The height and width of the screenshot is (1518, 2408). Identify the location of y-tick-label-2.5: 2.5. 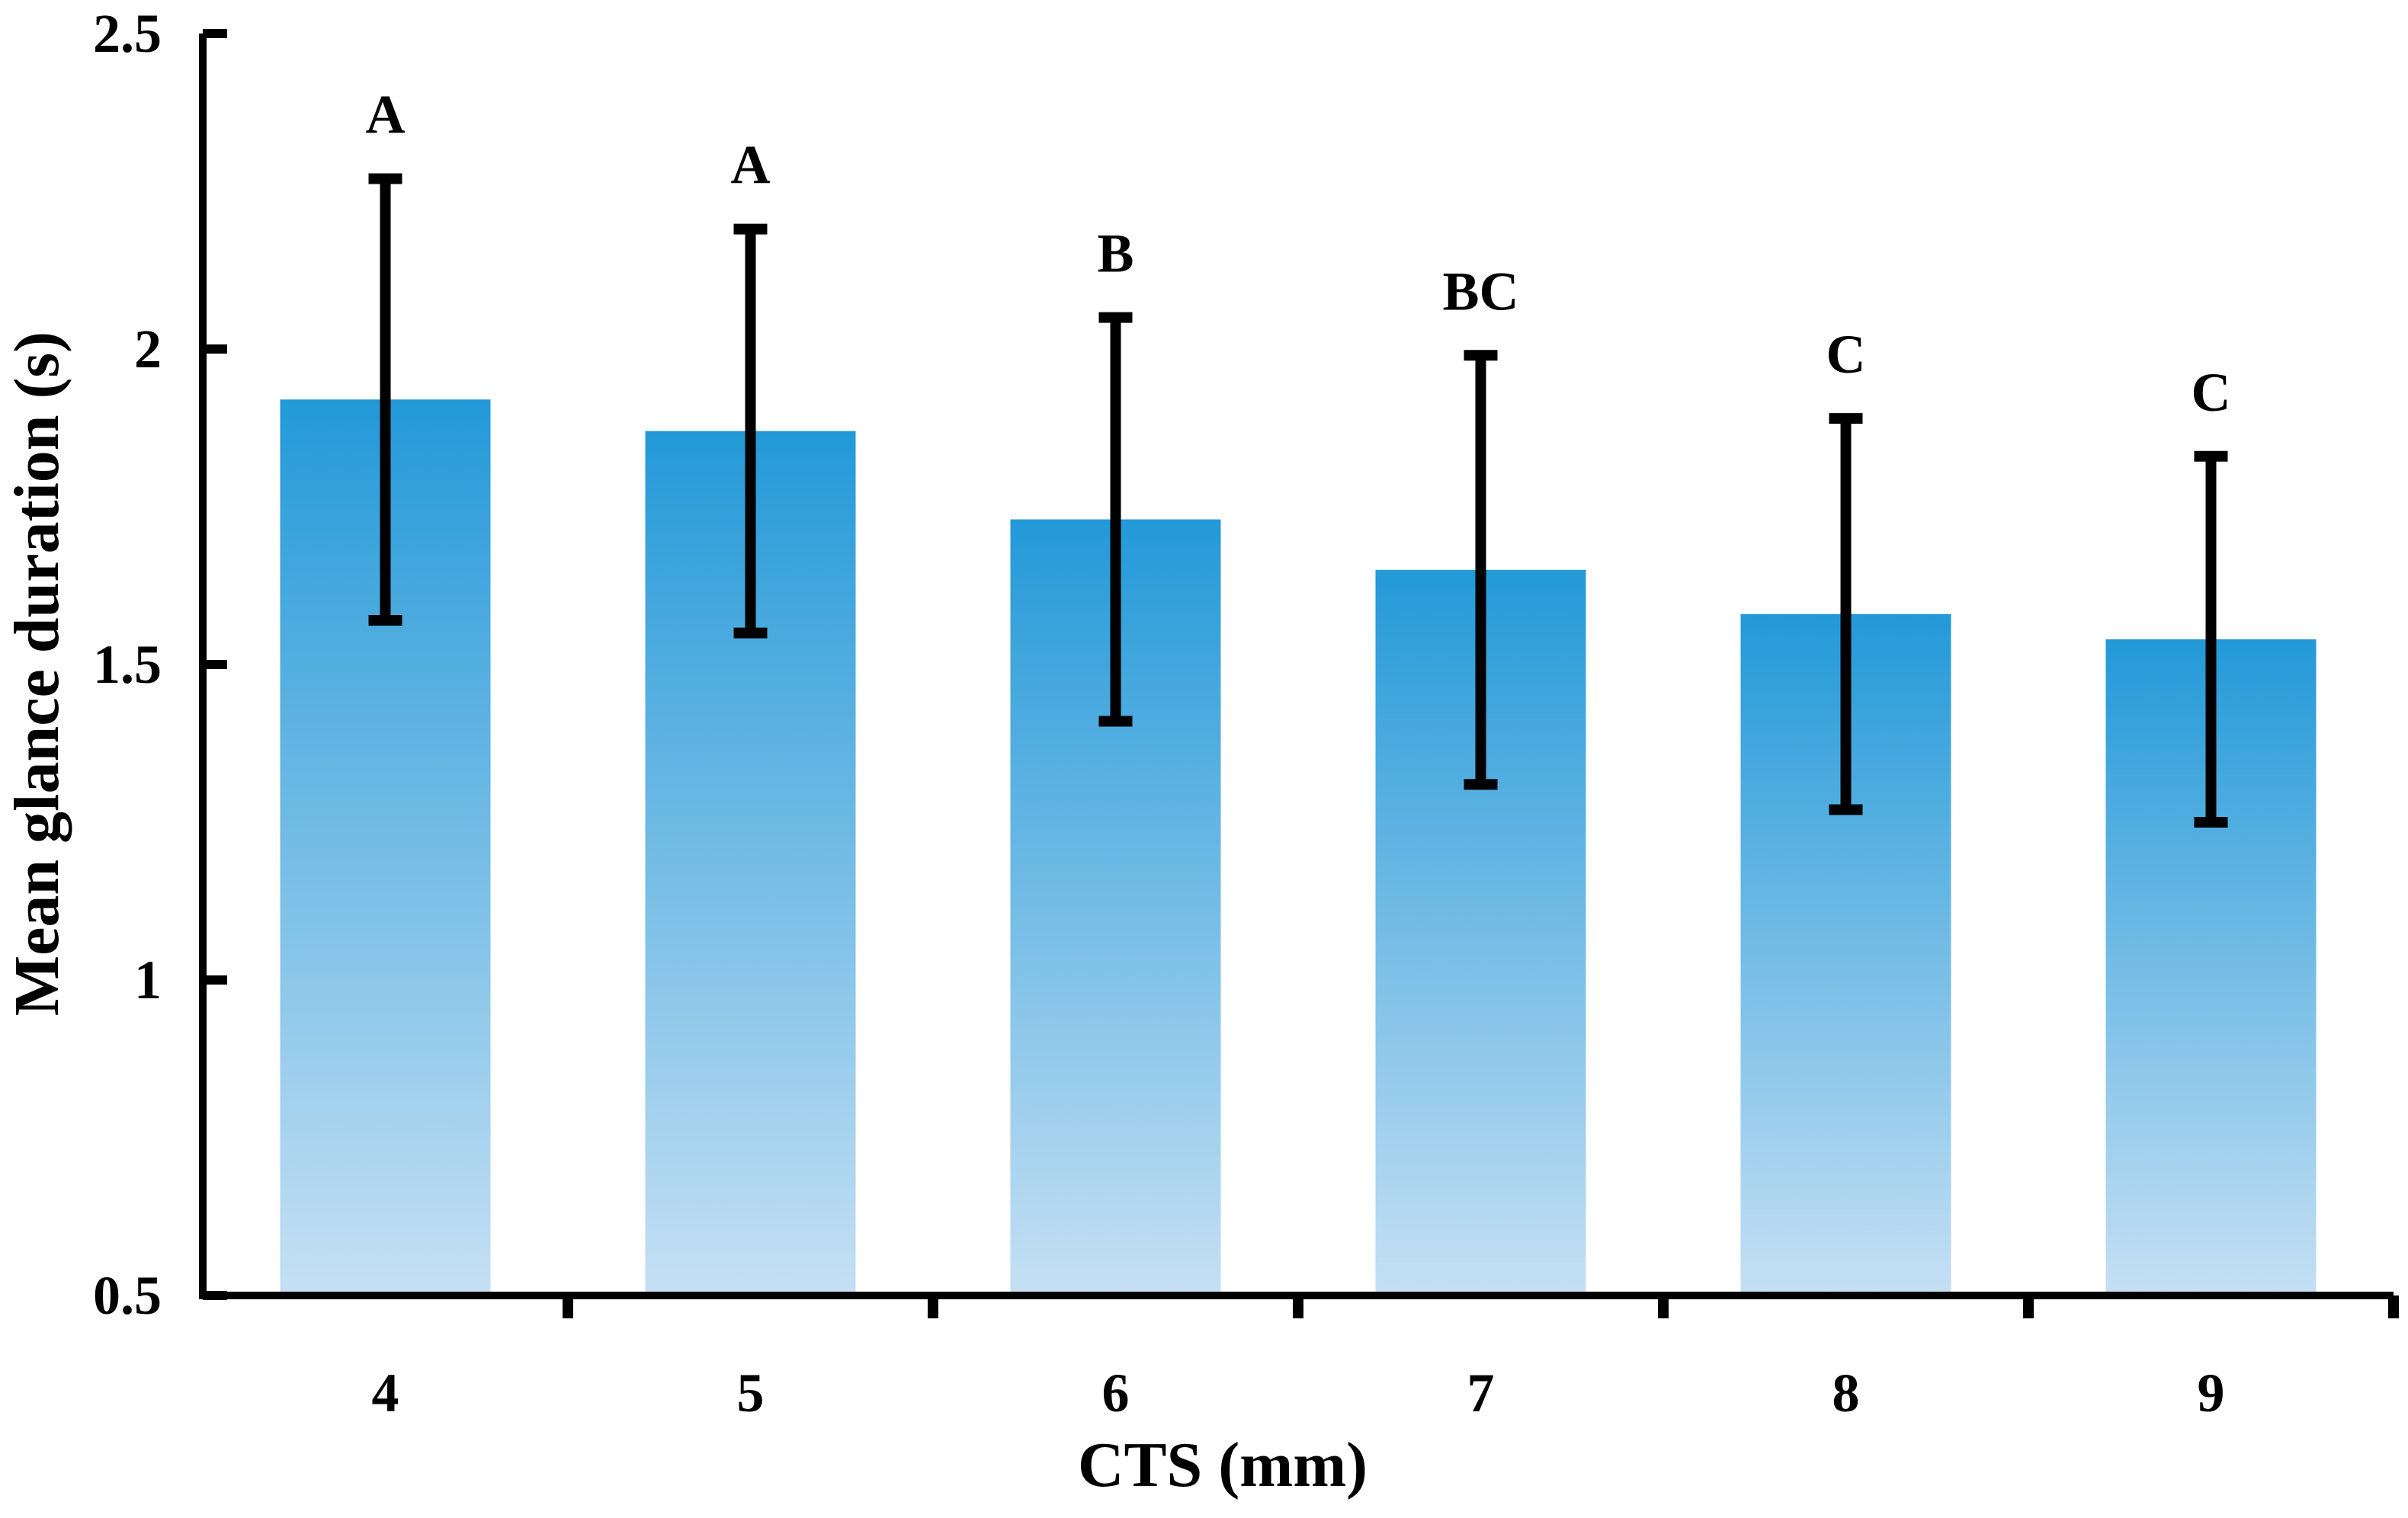
(127, 33).